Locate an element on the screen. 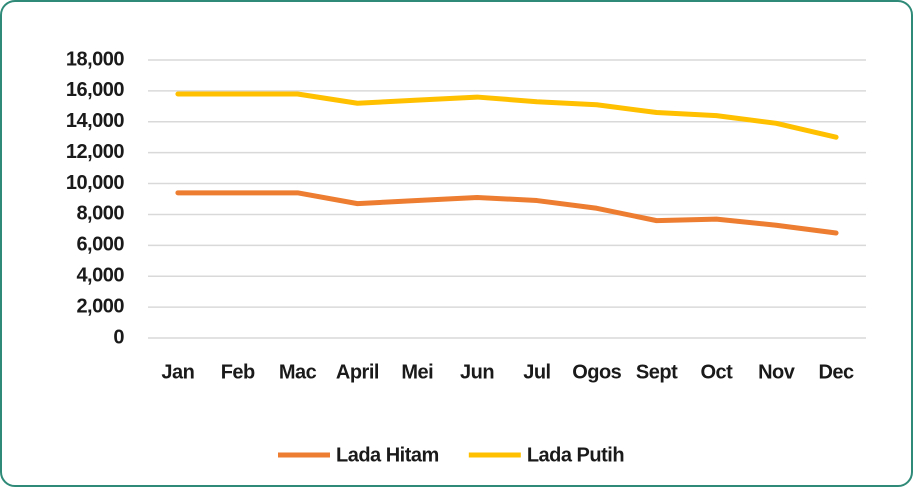 The height and width of the screenshot is (487, 913). x-tick-label: Oct is located at coordinates (716, 372).